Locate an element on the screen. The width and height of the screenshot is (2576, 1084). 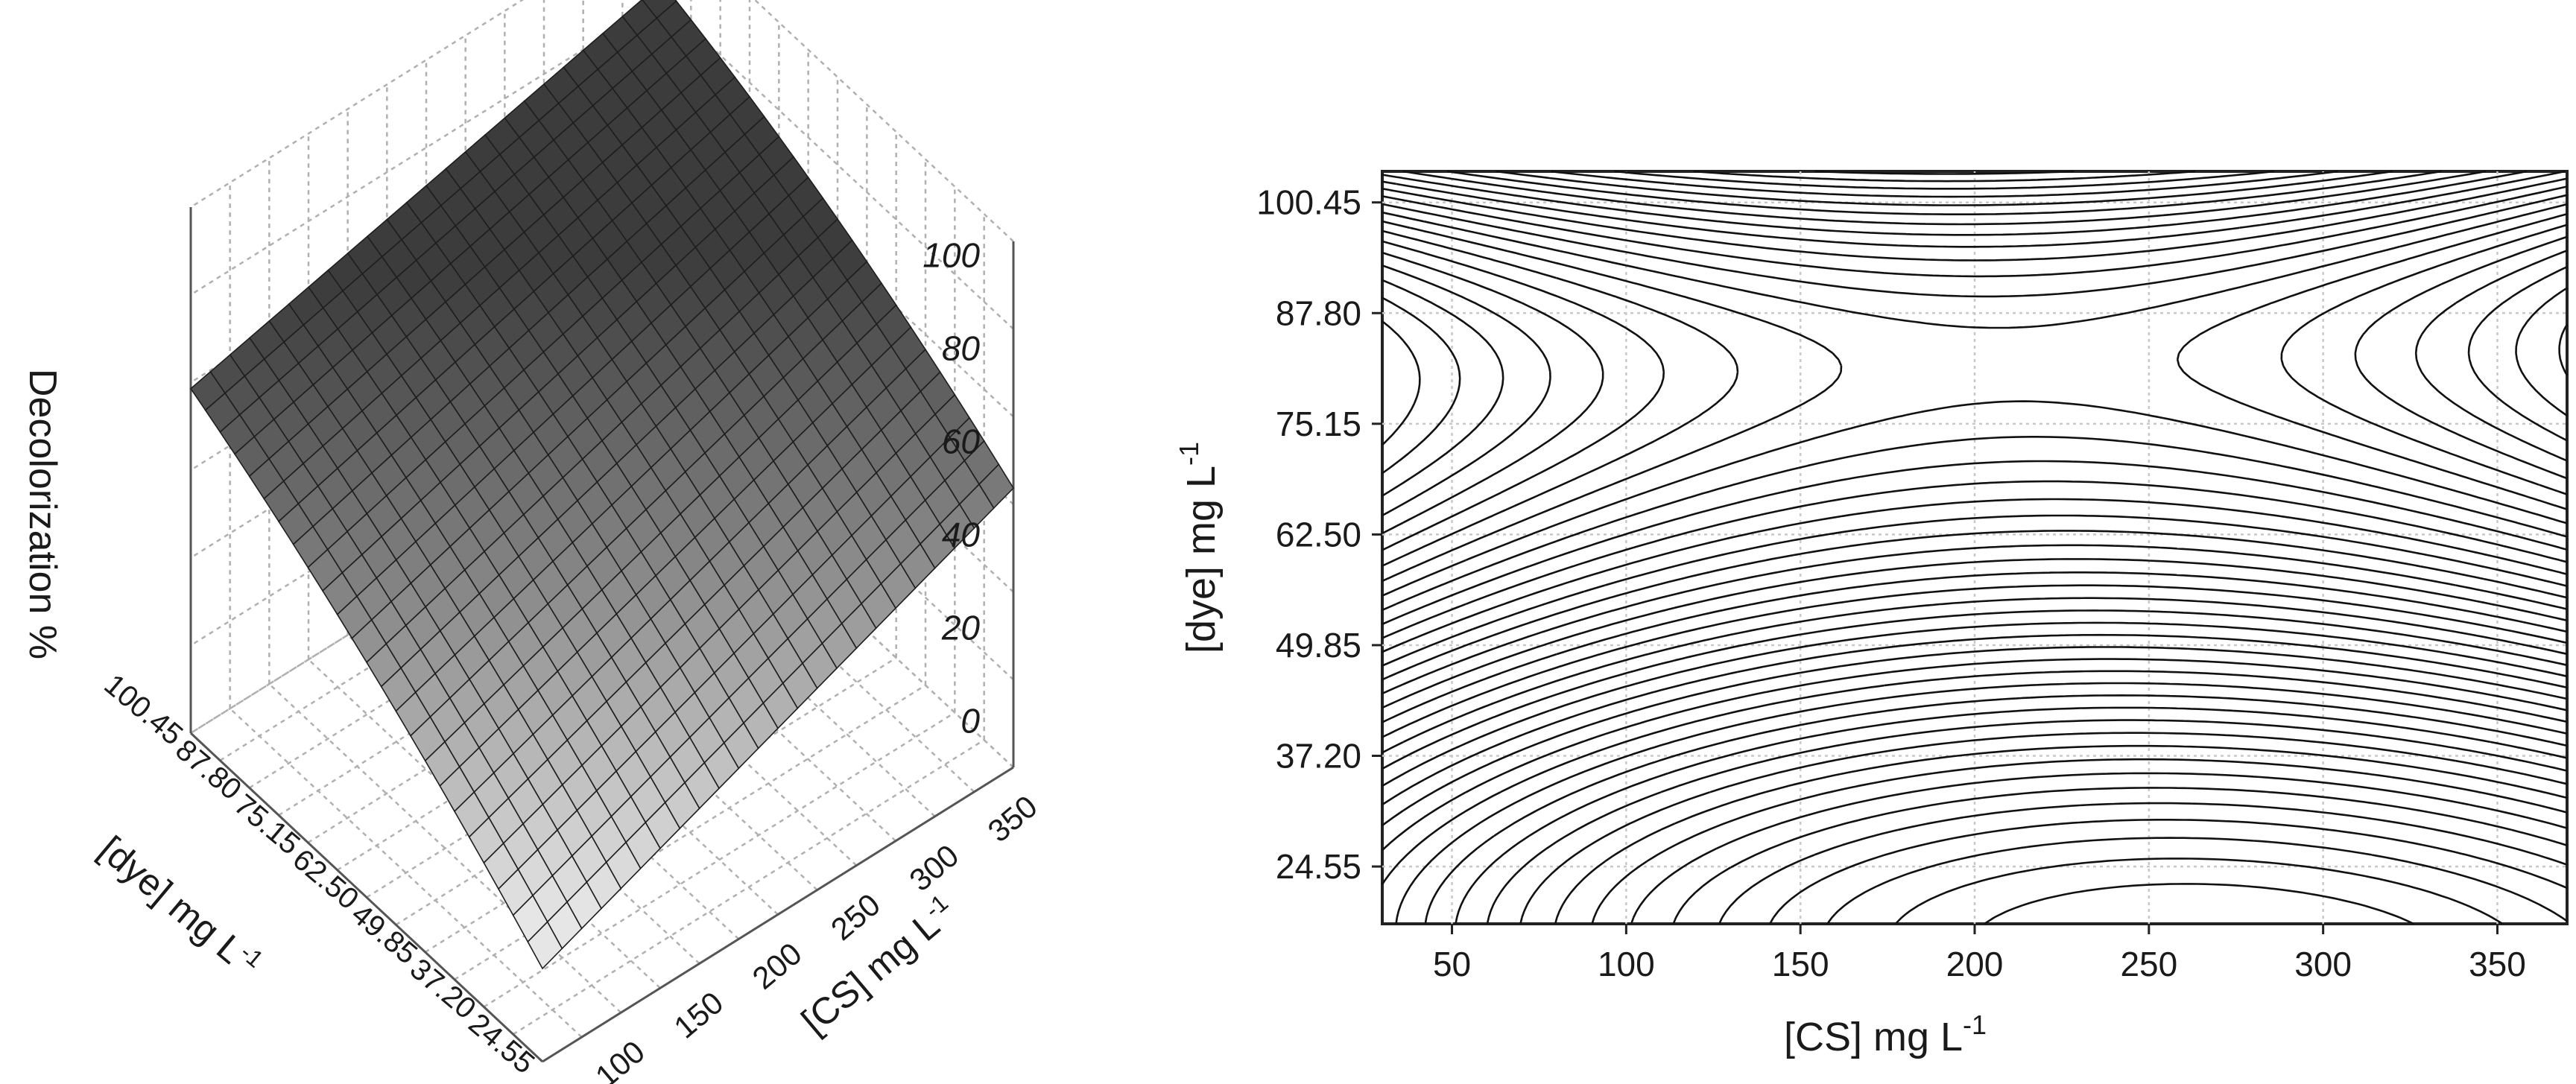
z-tick-label: 40 is located at coordinates (961, 535).